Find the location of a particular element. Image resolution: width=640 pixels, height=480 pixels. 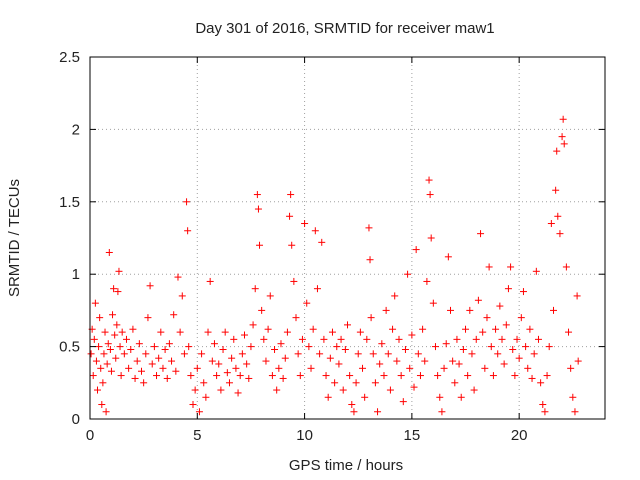

y-tick-label: 2.5 is located at coordinates (69, 57).